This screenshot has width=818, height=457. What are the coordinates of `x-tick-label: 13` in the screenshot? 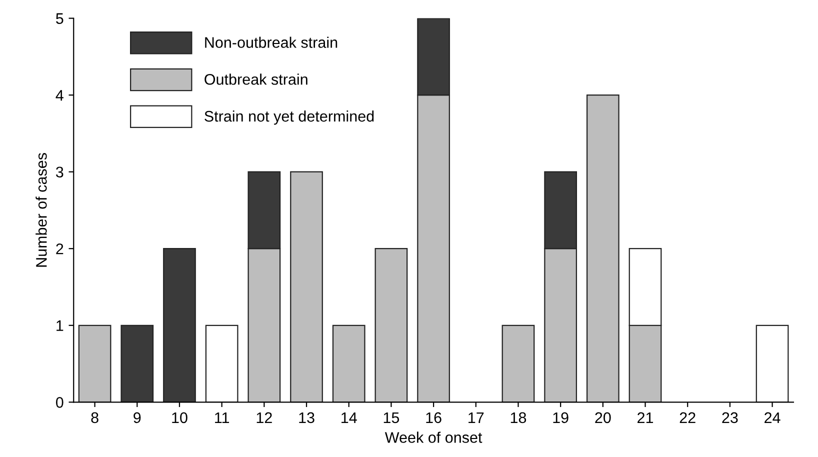 It's located at (306, 418).